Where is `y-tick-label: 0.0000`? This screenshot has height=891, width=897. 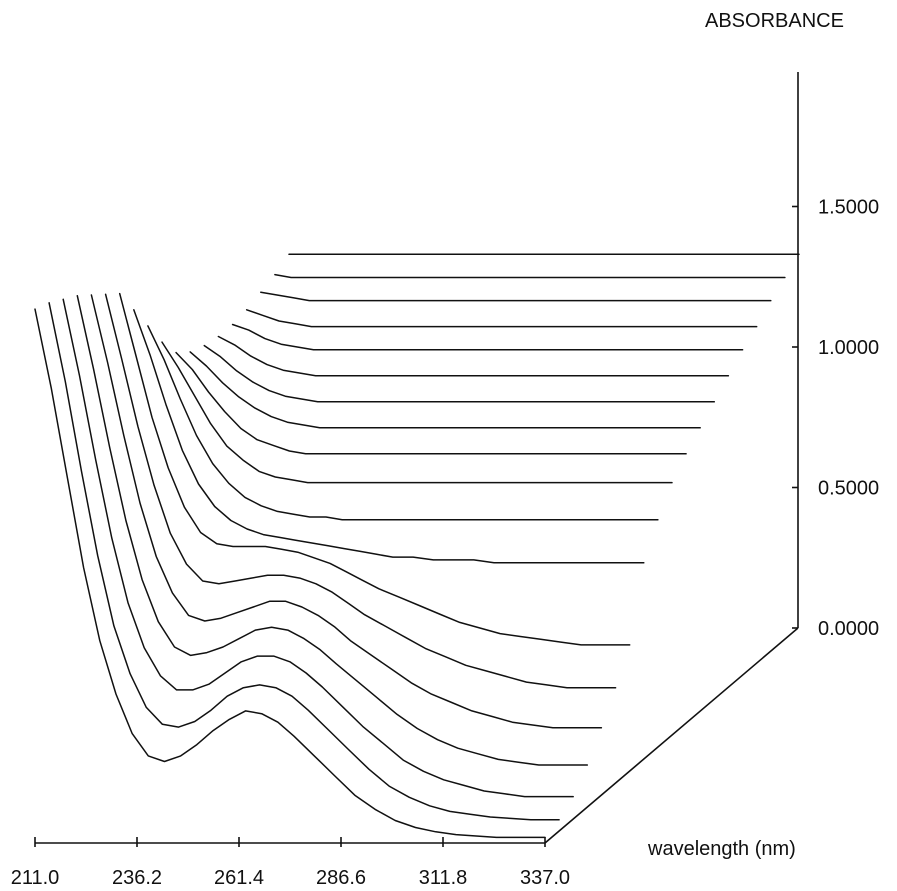
y-tick-label: 0.0000 is located at coordinates (848, 629).